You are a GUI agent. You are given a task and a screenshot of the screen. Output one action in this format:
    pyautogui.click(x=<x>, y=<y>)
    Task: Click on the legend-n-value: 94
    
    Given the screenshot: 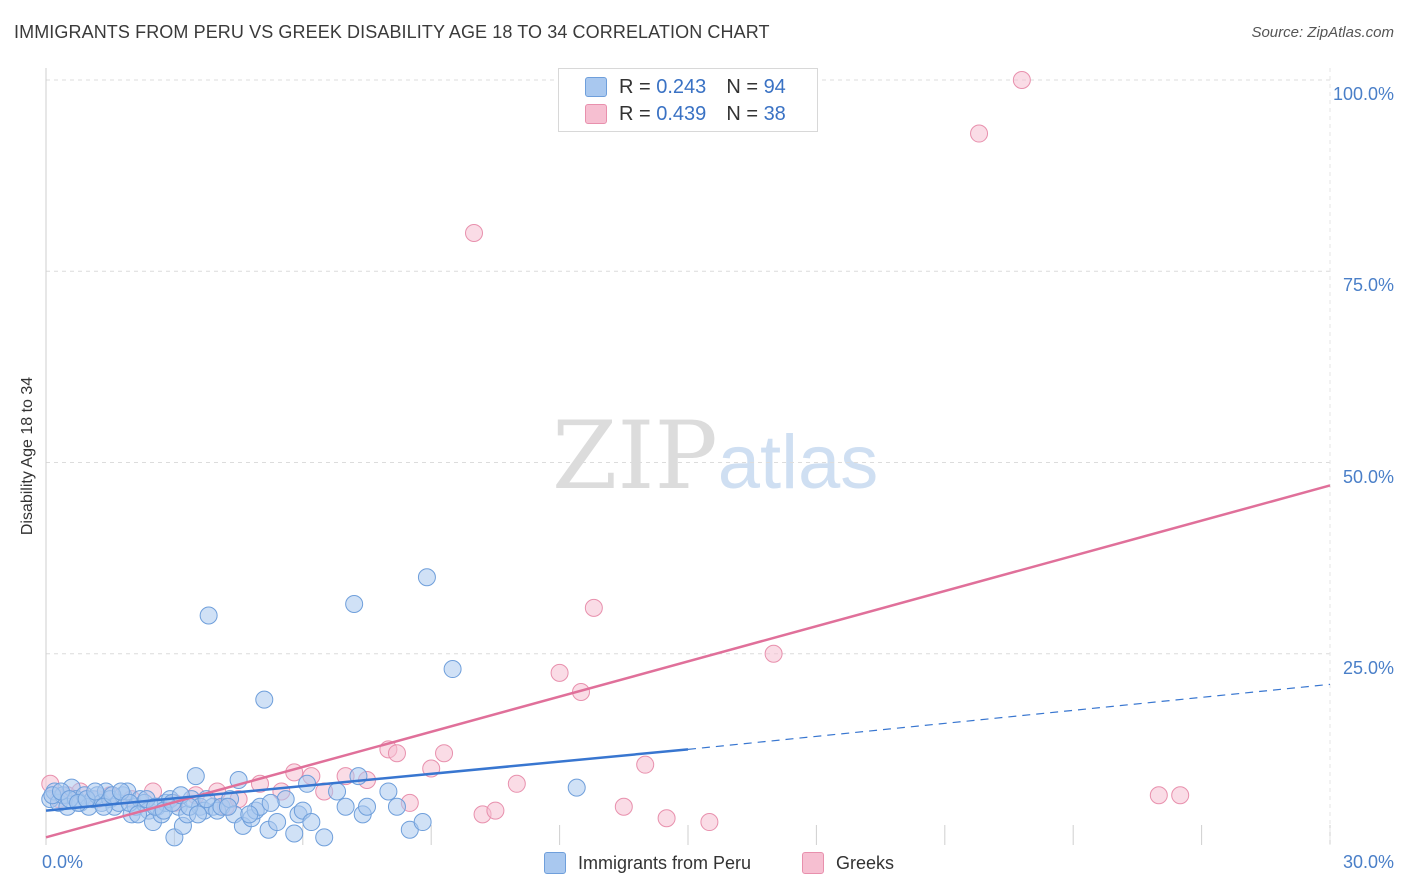 What is the action you would take?
    pyautogui.click(x=774, y=86)
    